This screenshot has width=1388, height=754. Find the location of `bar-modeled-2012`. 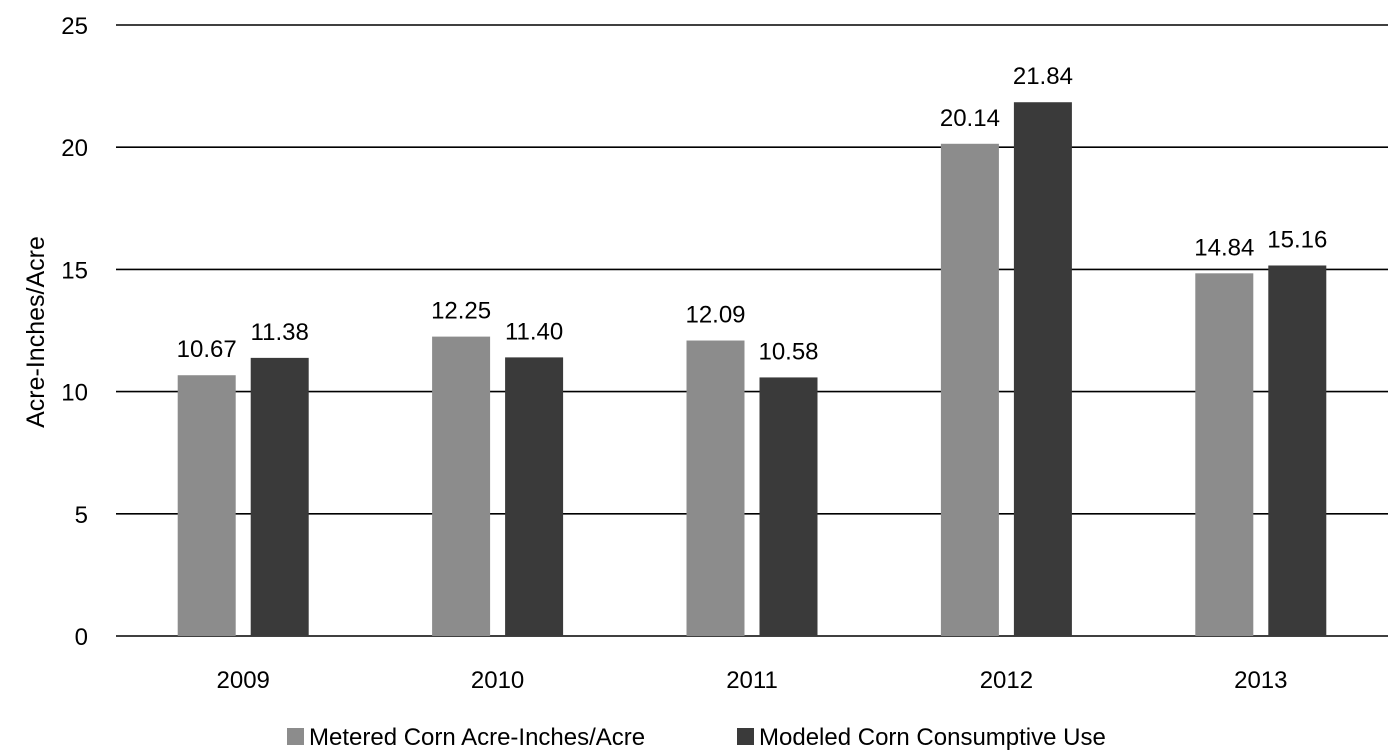

bar-modeled-2012 is located at coordinates (1042, 369).